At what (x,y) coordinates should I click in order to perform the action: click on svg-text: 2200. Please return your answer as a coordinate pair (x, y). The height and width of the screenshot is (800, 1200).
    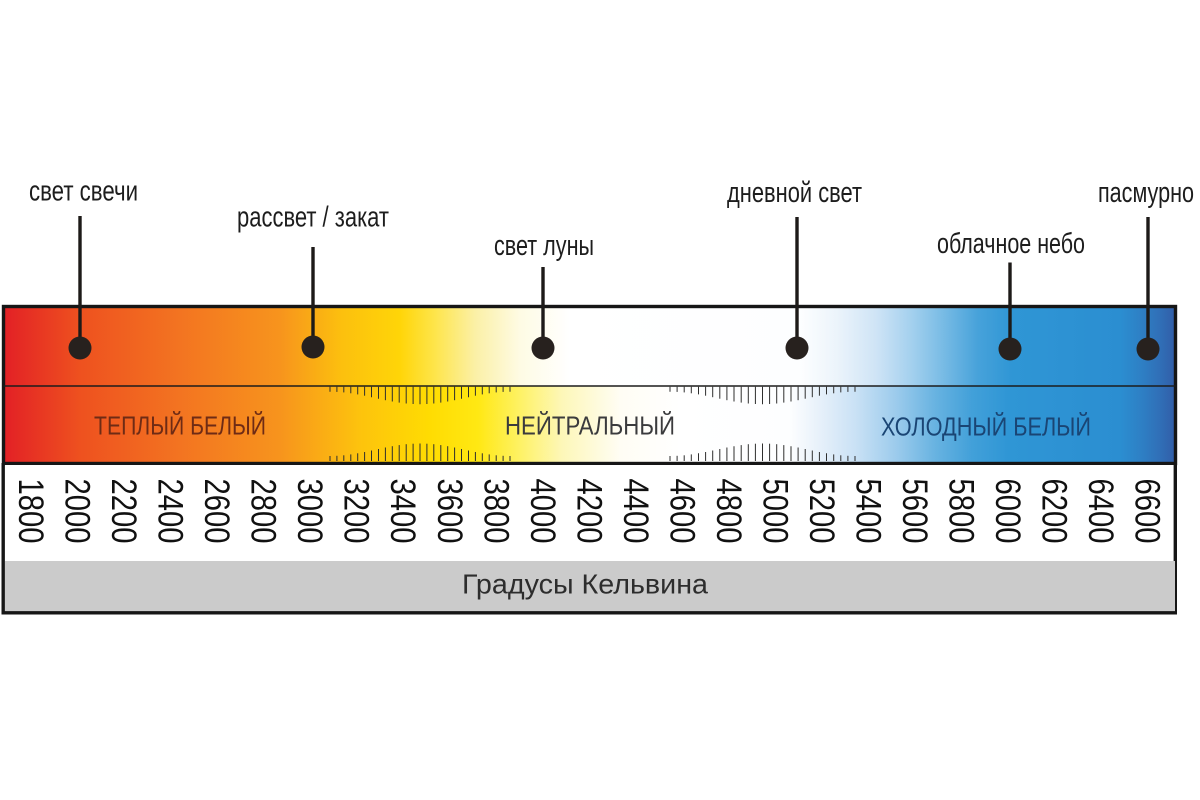
    Looking at the image, I should click on (123, 511).